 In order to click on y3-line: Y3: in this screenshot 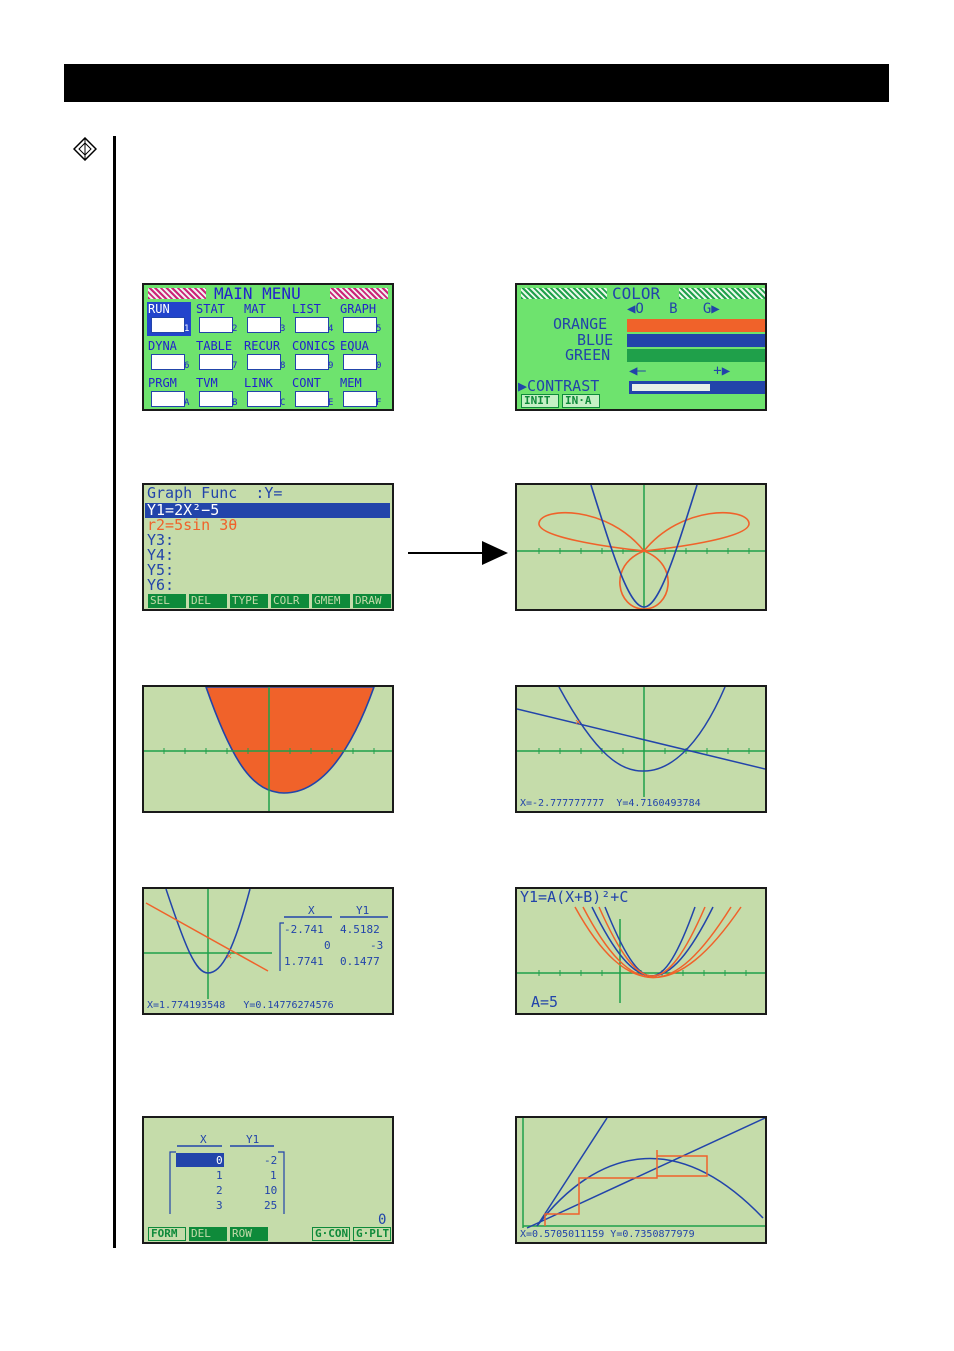, I will do `click(161, 540)`.